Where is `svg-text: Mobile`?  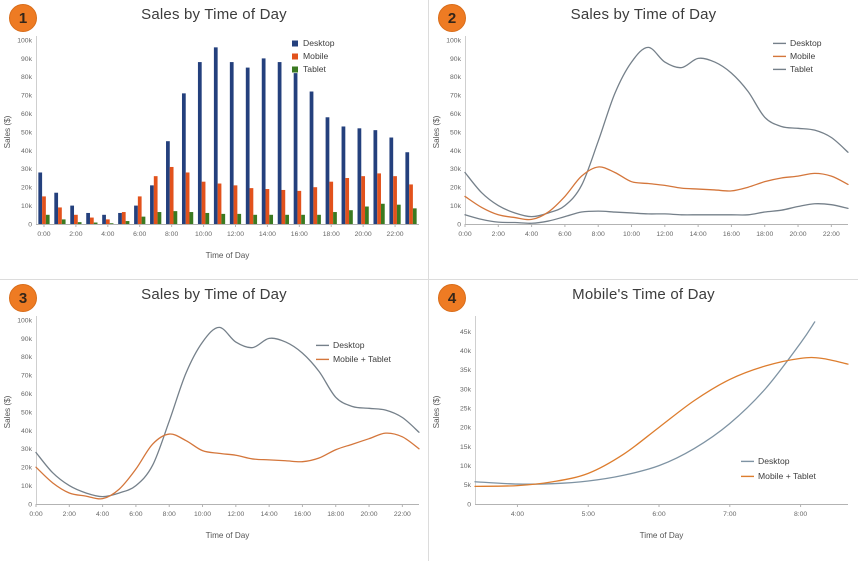 svg-text: Mobile is located at coordinates (316, 56).